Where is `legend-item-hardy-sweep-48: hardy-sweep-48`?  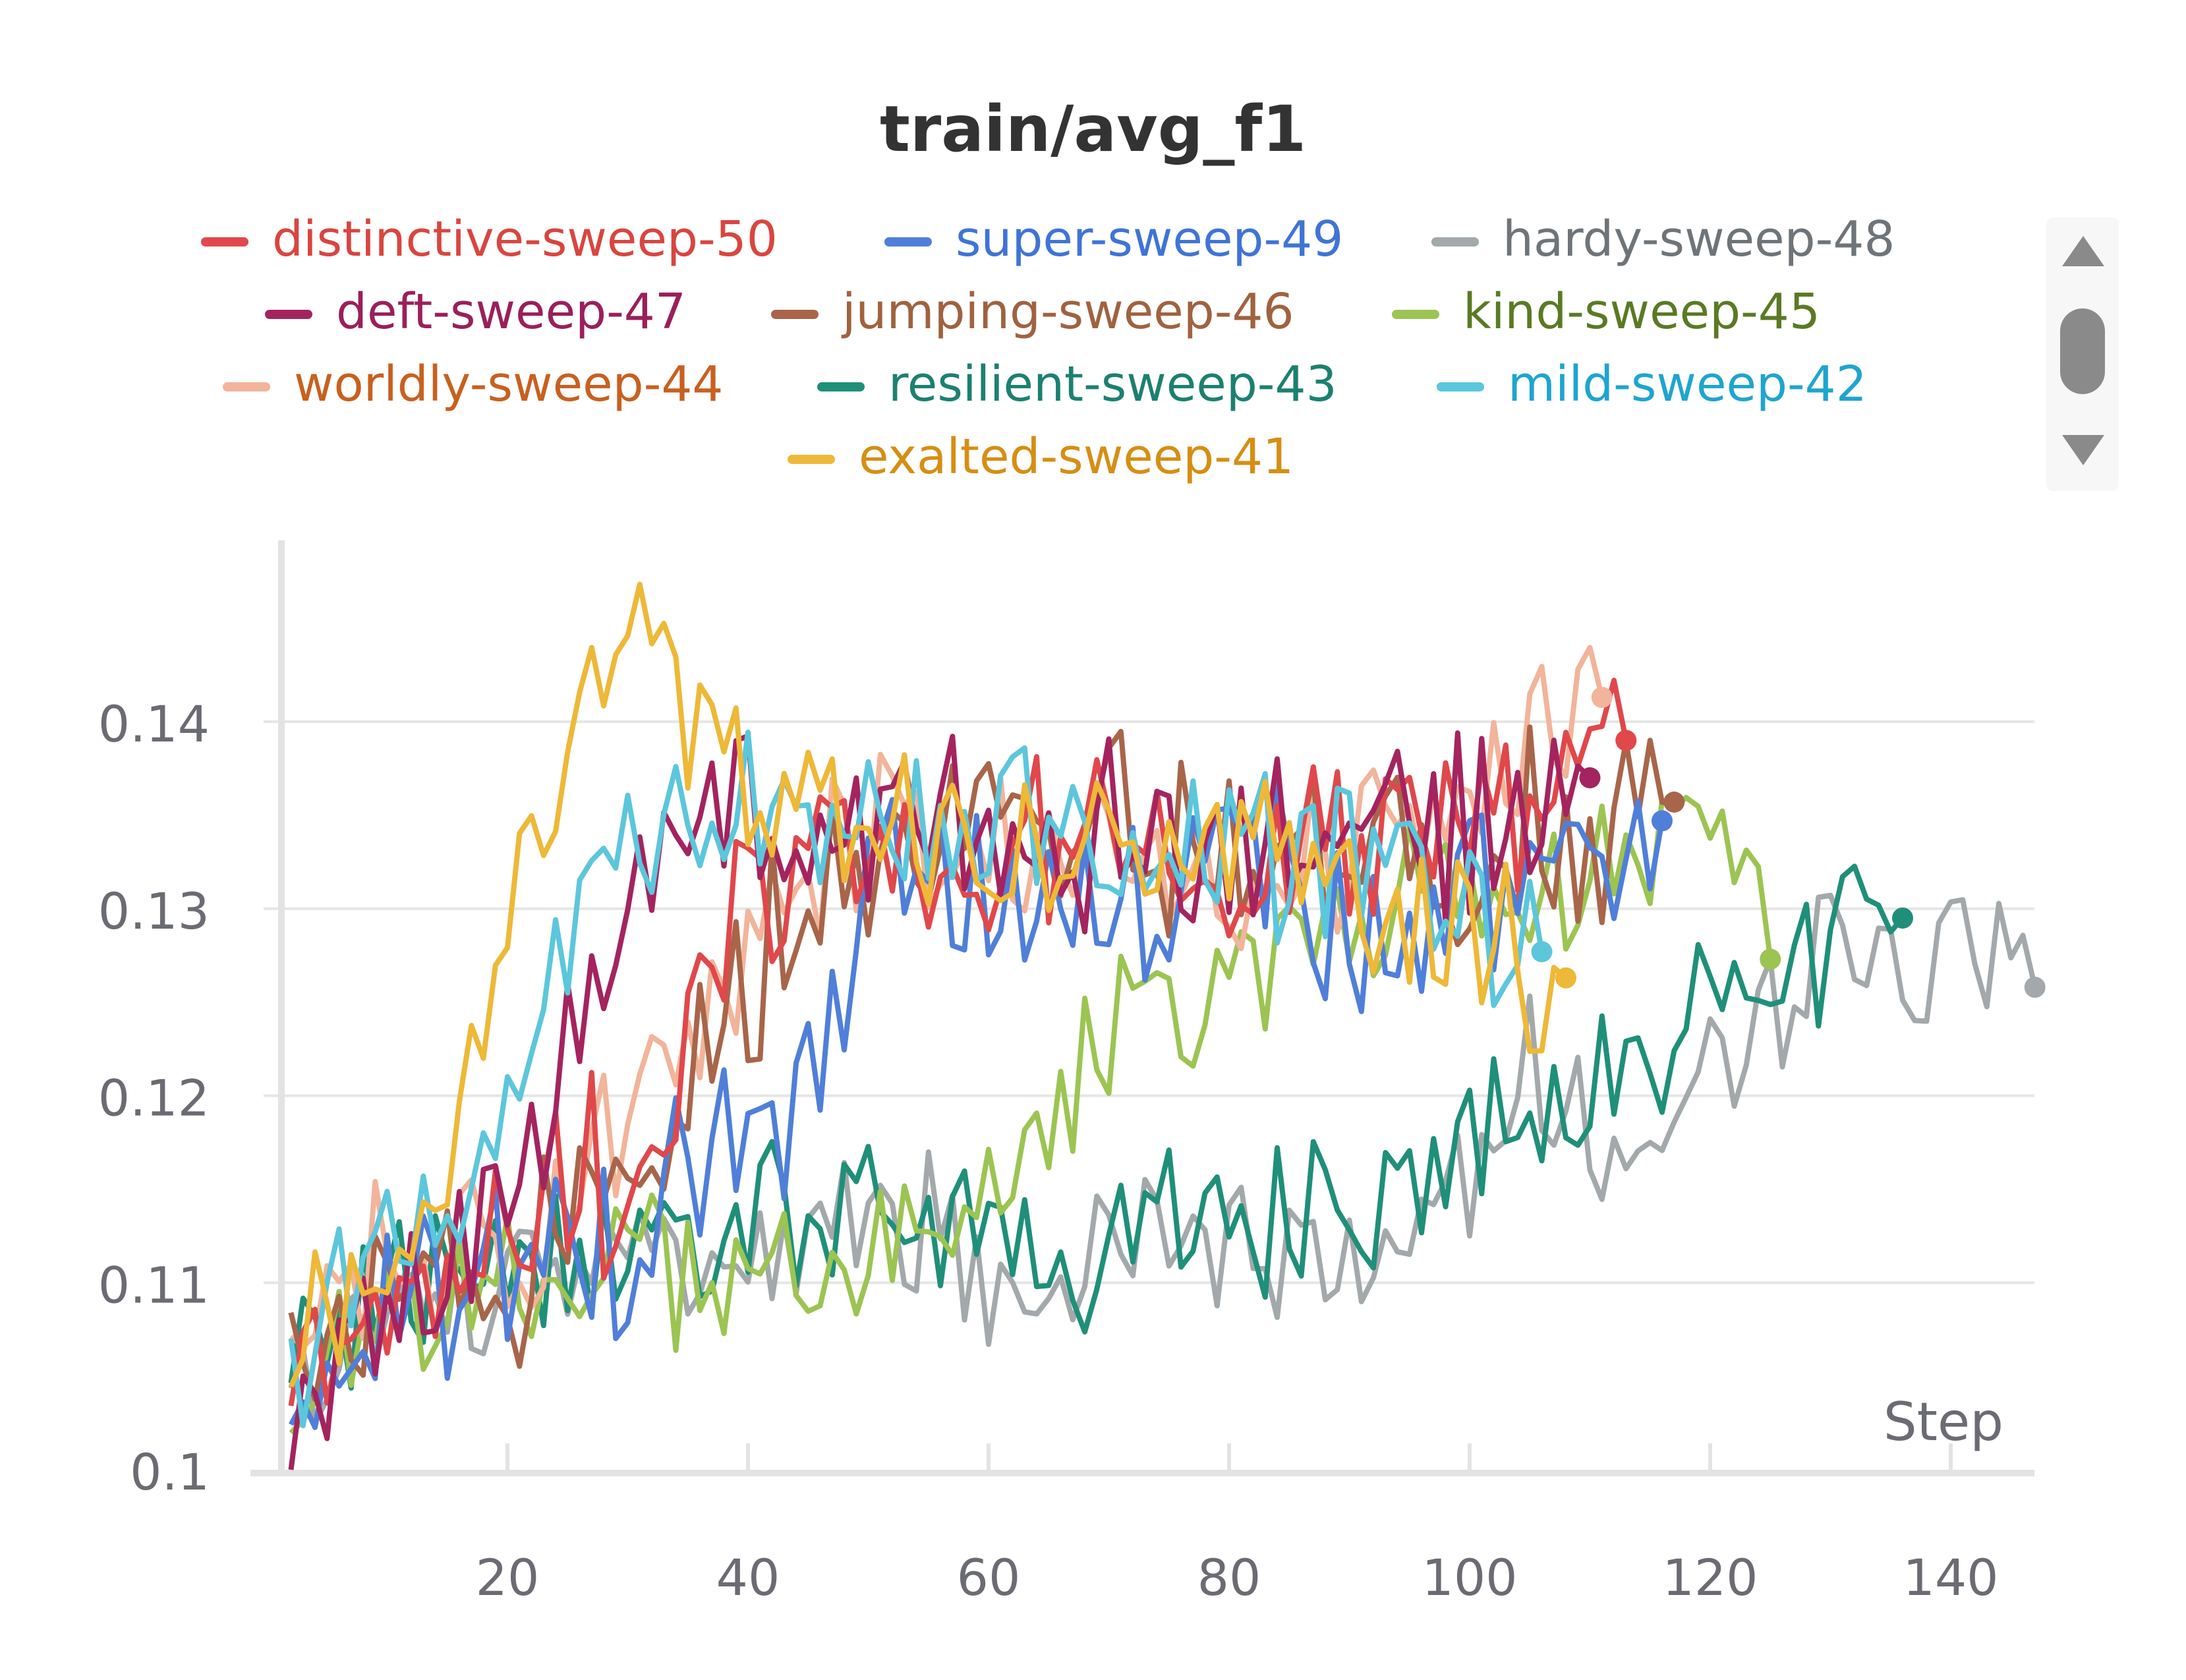
legend-item-hardy-sweep-48: hardy-sweep-48 is located at coordinates (1663, 239).